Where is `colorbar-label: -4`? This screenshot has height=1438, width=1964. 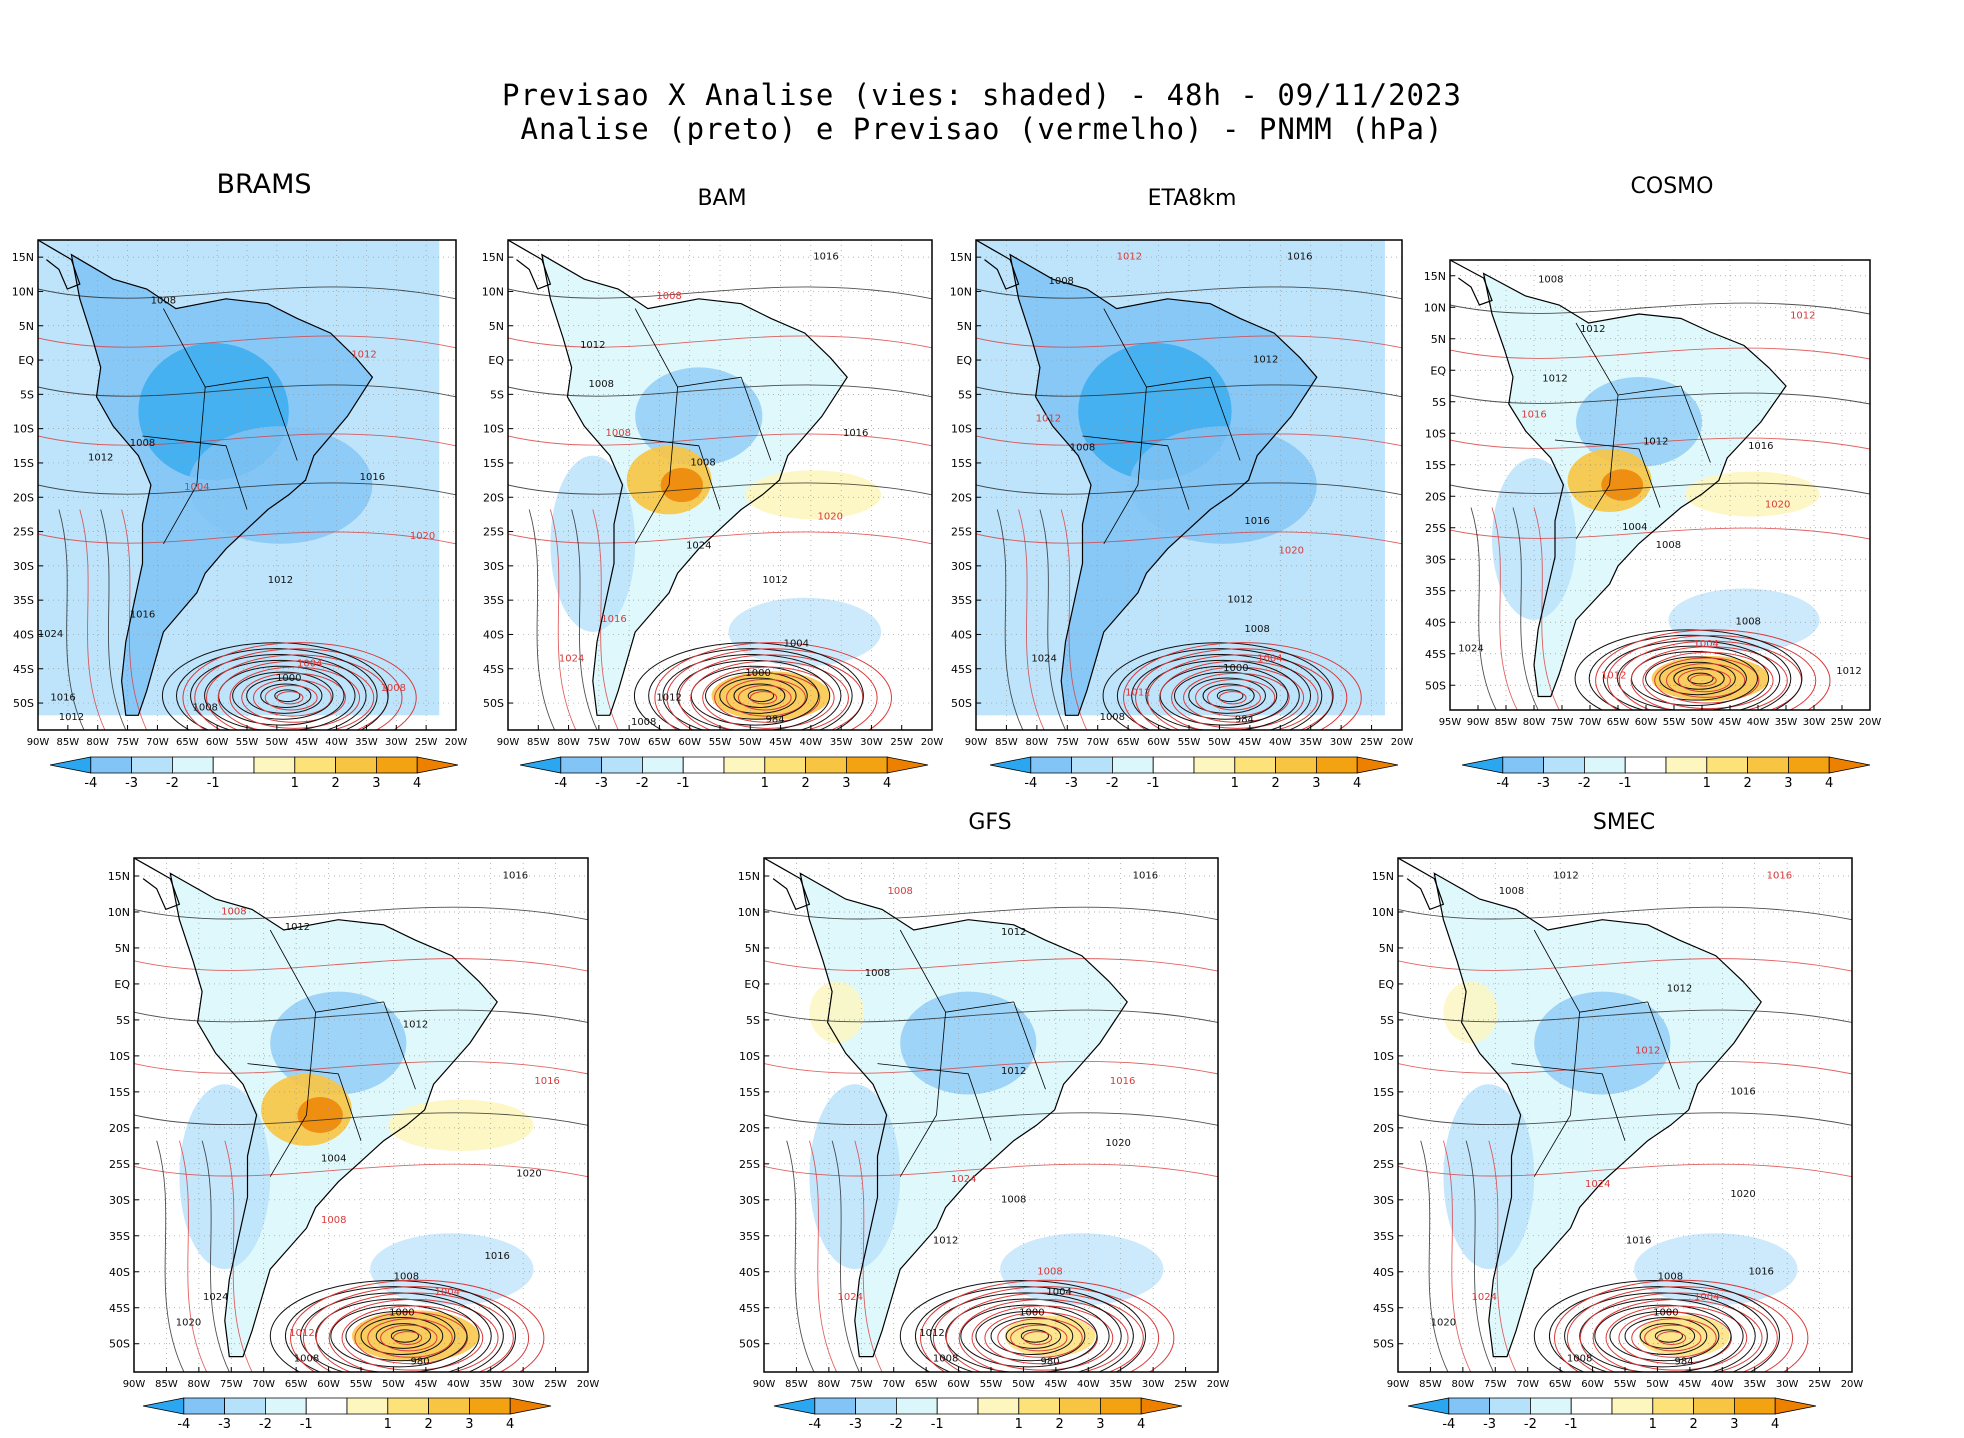
colorbar-label: -4 is located at coordinates (1030, 783).